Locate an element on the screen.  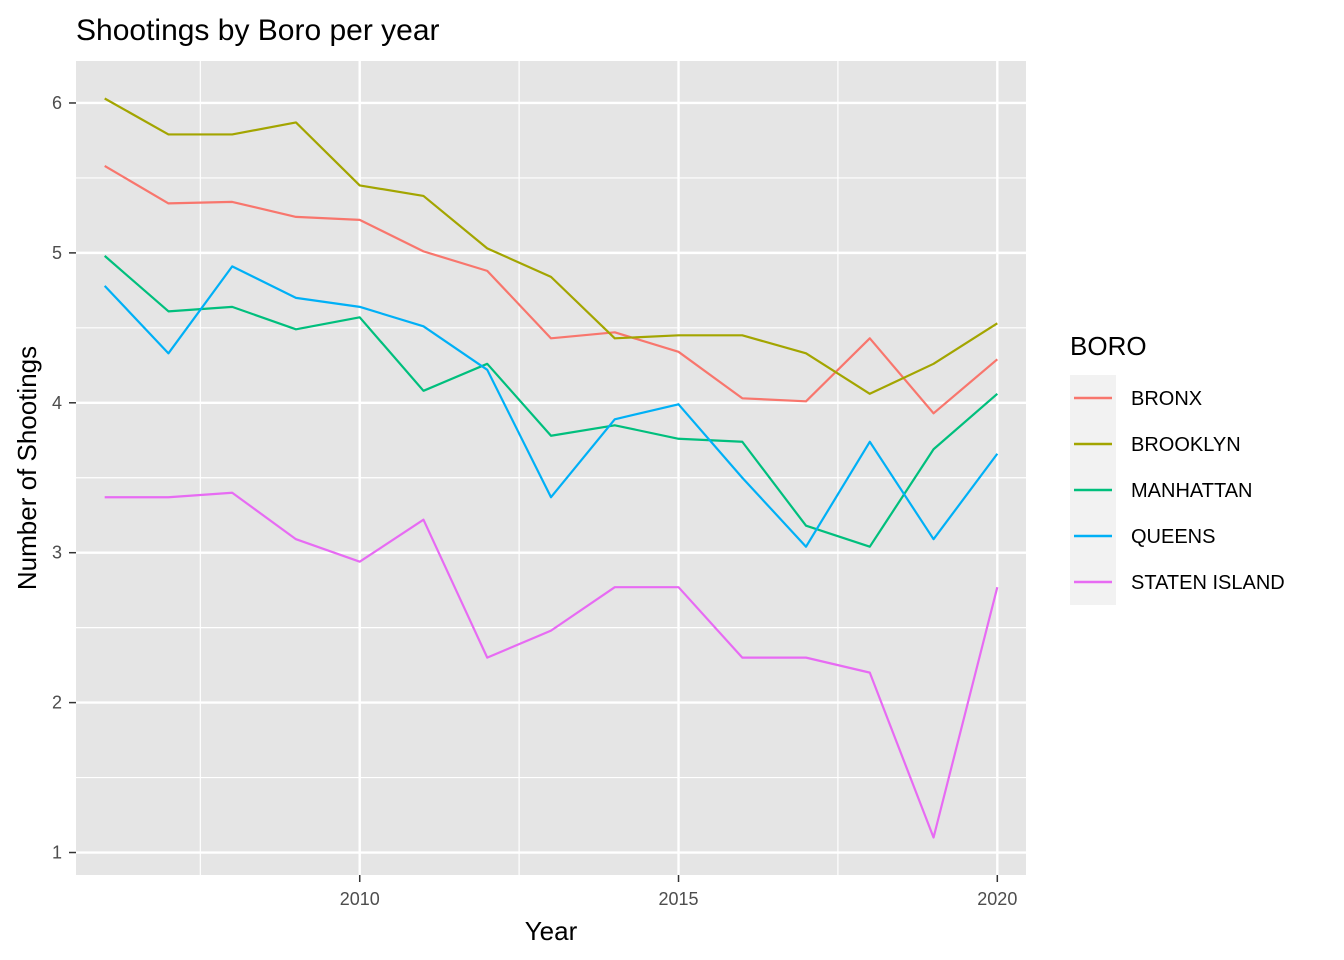
y-tick-label: 5 is located at coordinates (57, 253).